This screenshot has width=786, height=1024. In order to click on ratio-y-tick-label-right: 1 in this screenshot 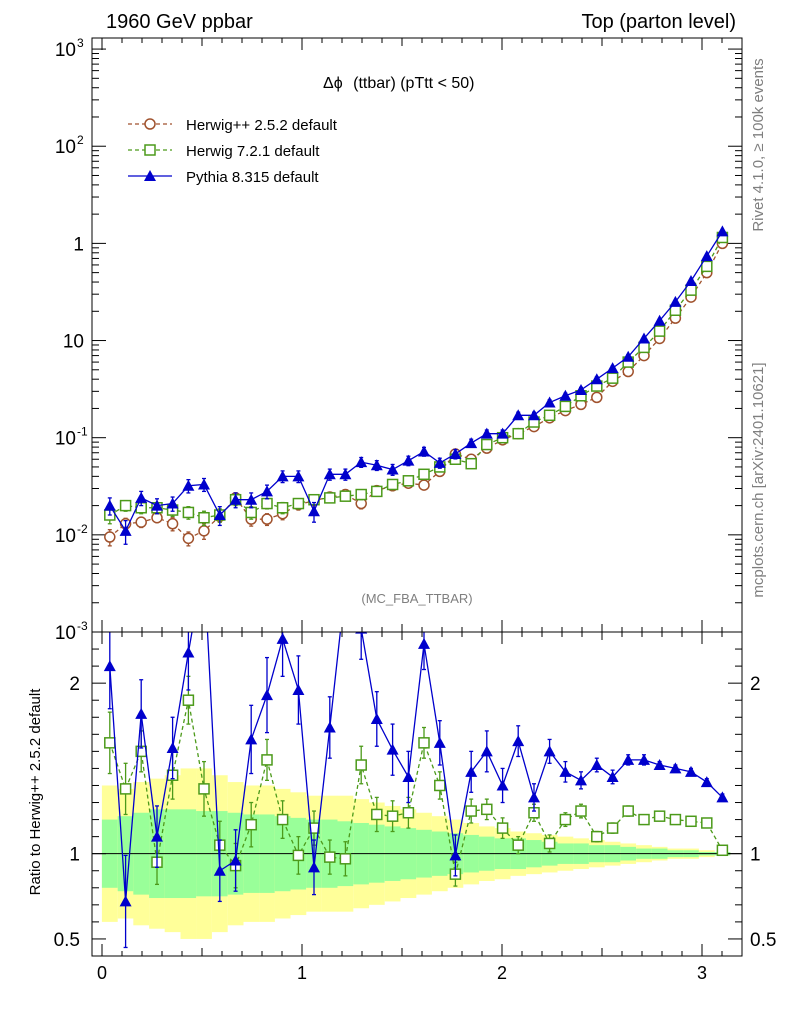, I will do `click(755, 855)`.